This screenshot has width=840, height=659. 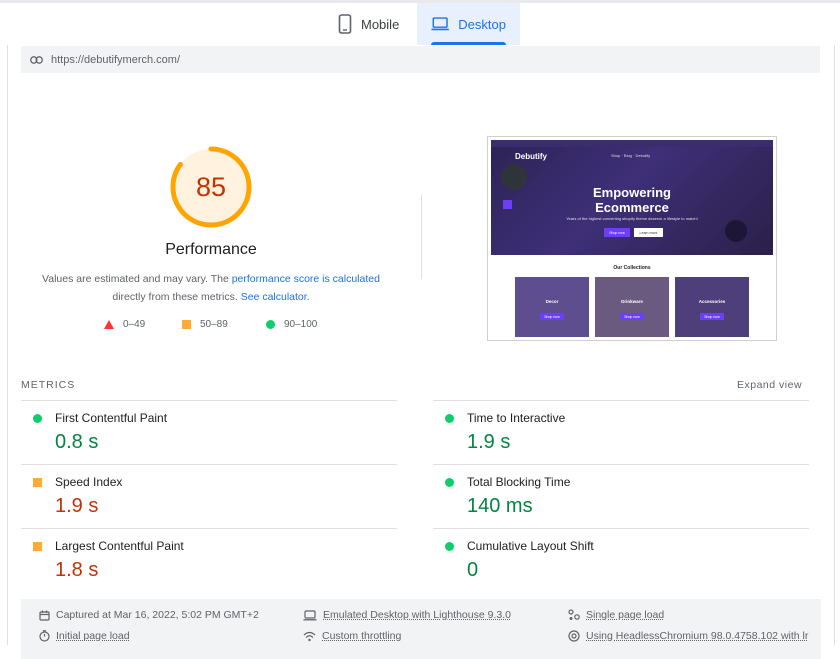 I want to click on calculator-link: See calculator, so click(x=274, y=297).